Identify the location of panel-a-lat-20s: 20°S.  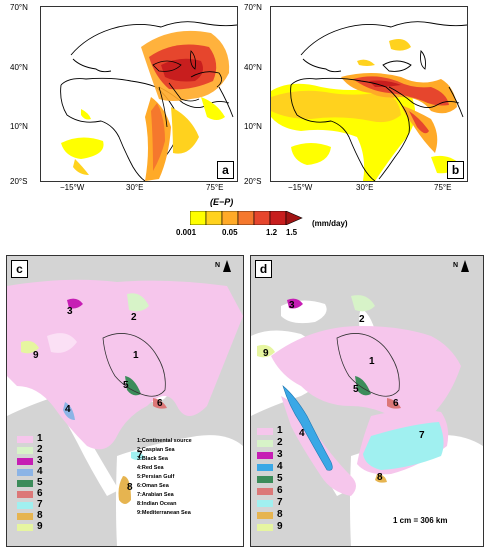
(19, 181).